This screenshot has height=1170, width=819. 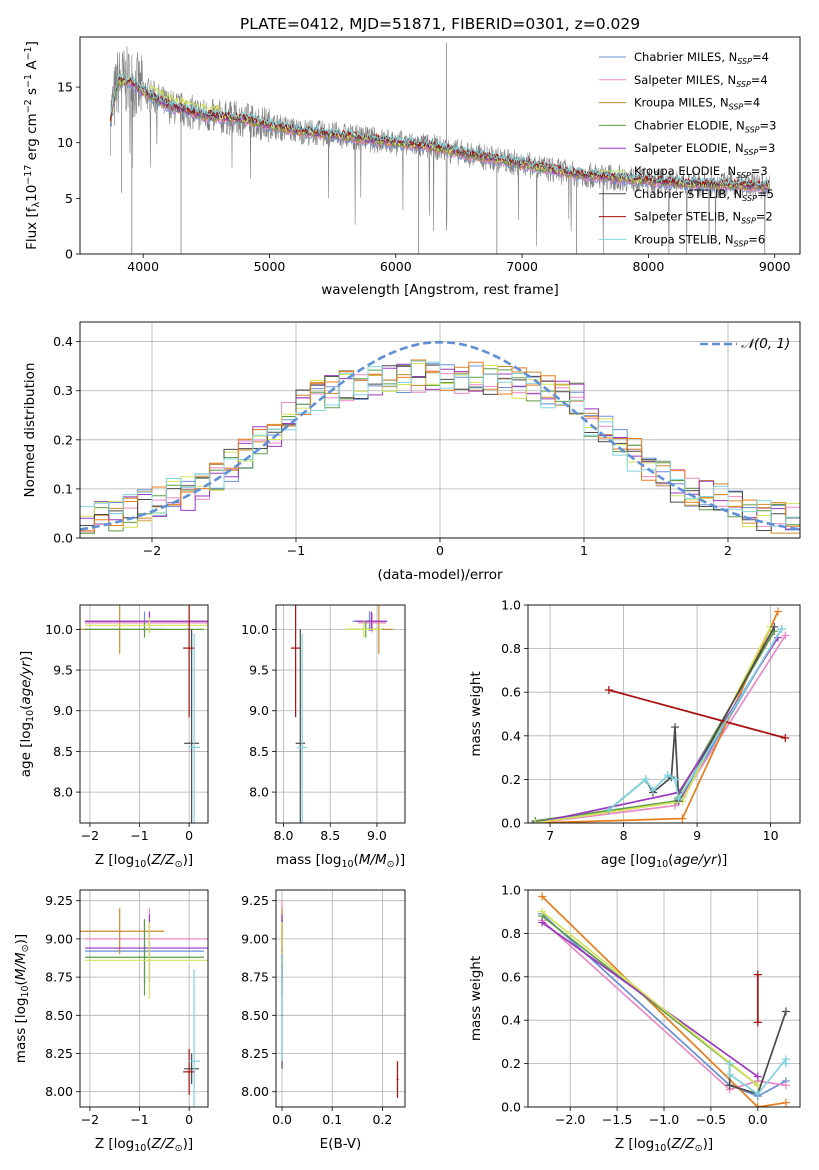 What do you see at coordinates (63, 390) in the screenshot?
I see `y-tick-label: 0.3` at bounding box center [63, 390].